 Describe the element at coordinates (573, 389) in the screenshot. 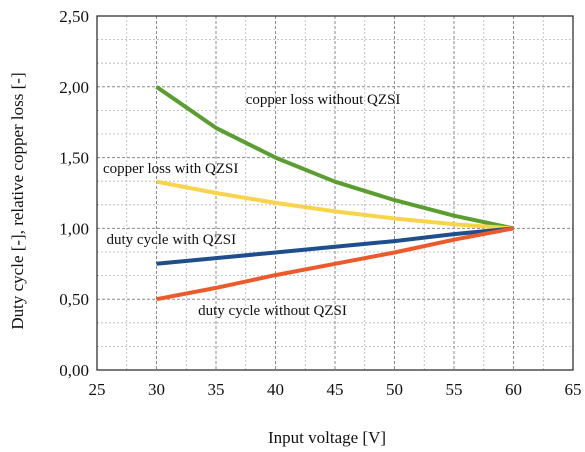

I see `x-tick-label: 65` at that location.